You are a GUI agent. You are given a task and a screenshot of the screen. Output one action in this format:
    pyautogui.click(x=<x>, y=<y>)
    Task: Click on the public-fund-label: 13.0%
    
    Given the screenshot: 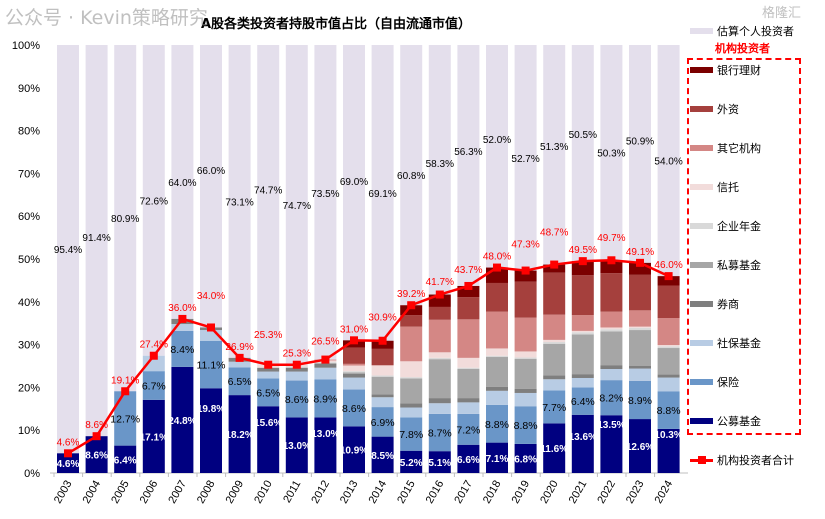 What is the action you would take?
    pyautogui.click(x=325, y=434)
    